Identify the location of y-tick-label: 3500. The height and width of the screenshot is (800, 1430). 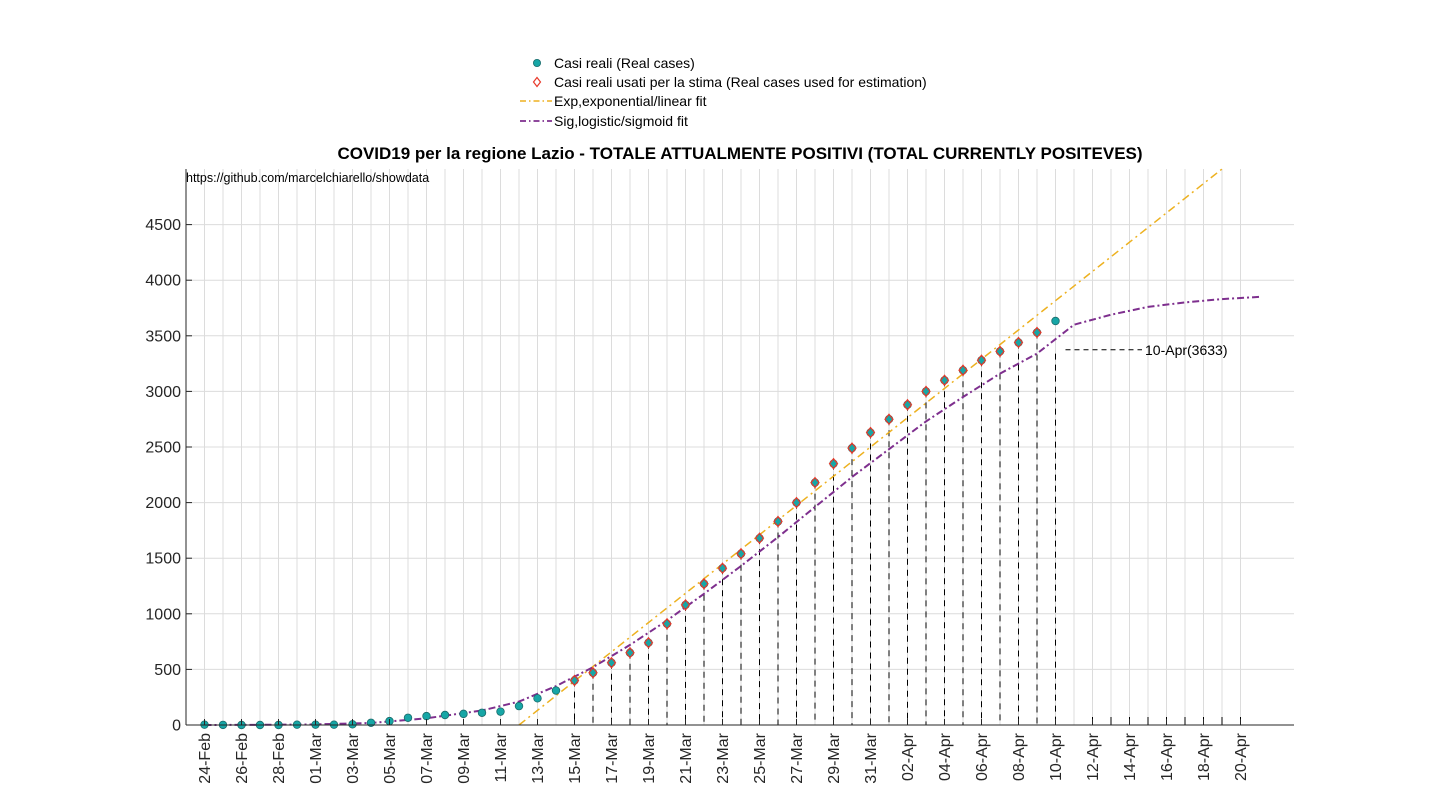
(163, 336).